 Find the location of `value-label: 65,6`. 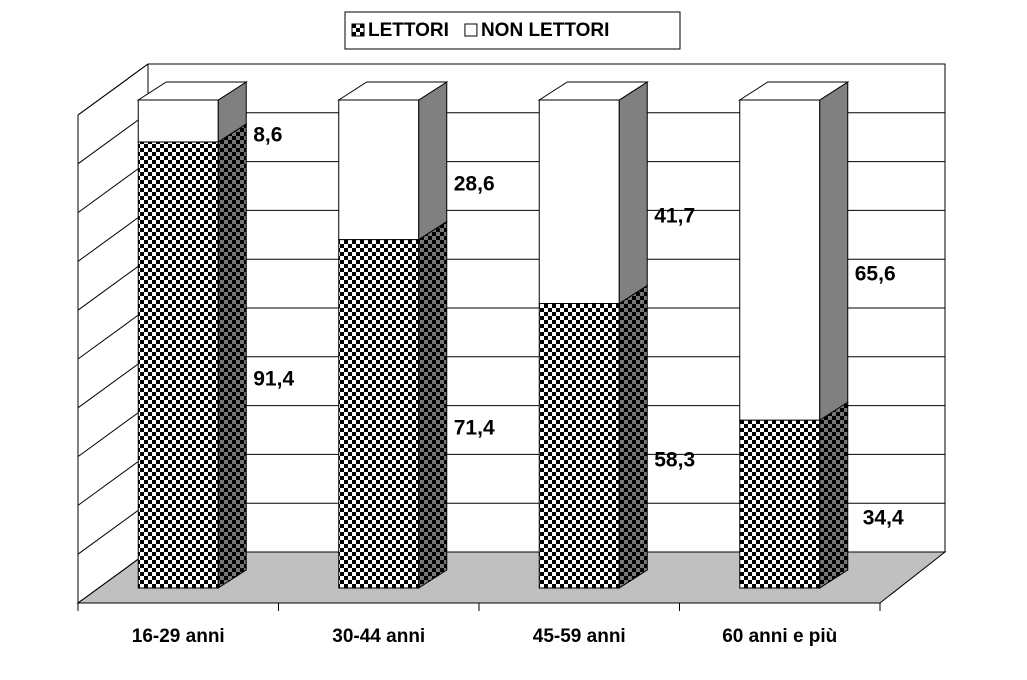

value-label: 65,6 is located at coordinates (875, 274).